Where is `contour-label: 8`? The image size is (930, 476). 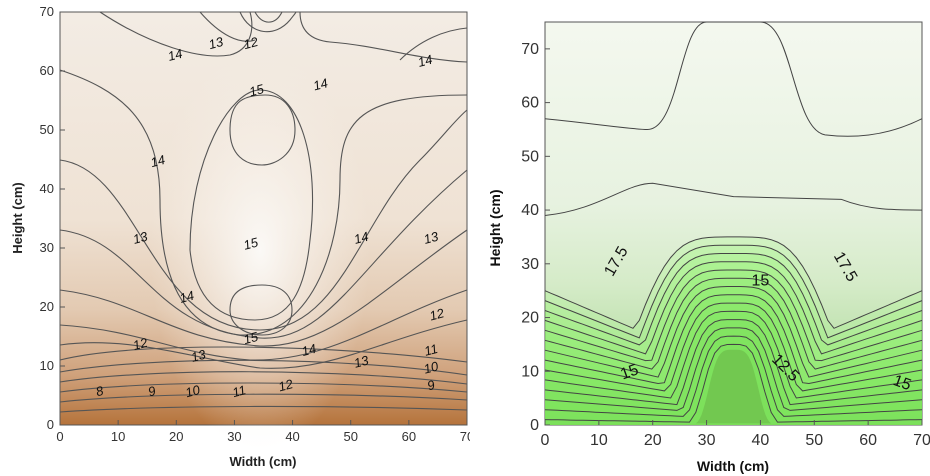 contour-label: 8 is located at coordinates (100, 391).